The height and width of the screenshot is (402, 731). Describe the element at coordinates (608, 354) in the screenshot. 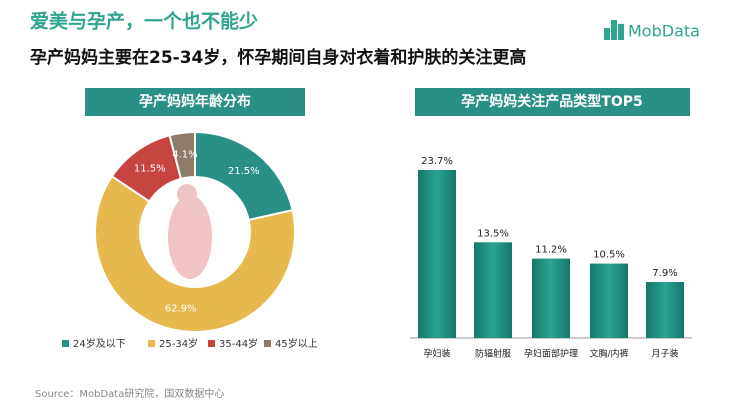

I see `x-tick-label: 文胸/内裤` at that location.